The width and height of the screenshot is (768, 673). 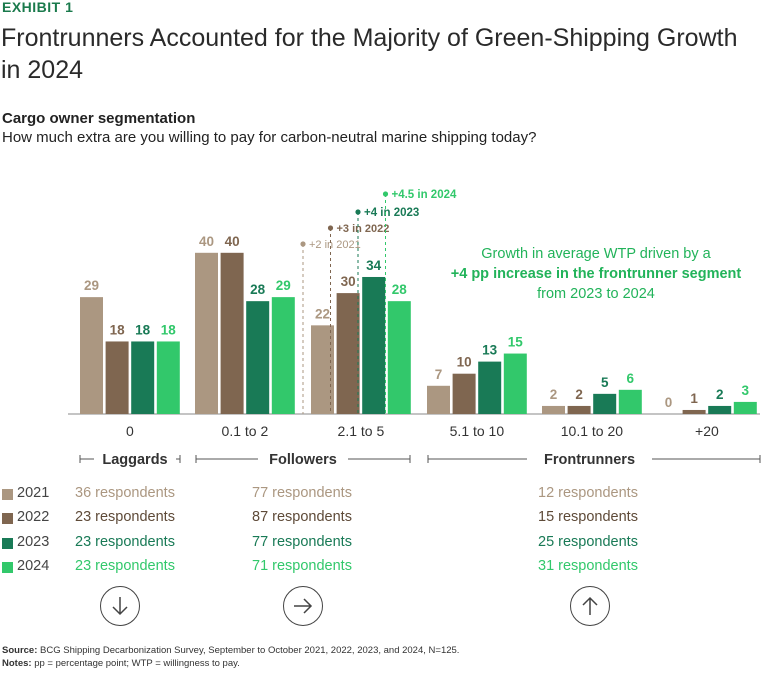 What do you see at coordinates (720, 394) in the screenshot?
I see `bar-label-2023-5: 2` at bounding box center [720, 394].